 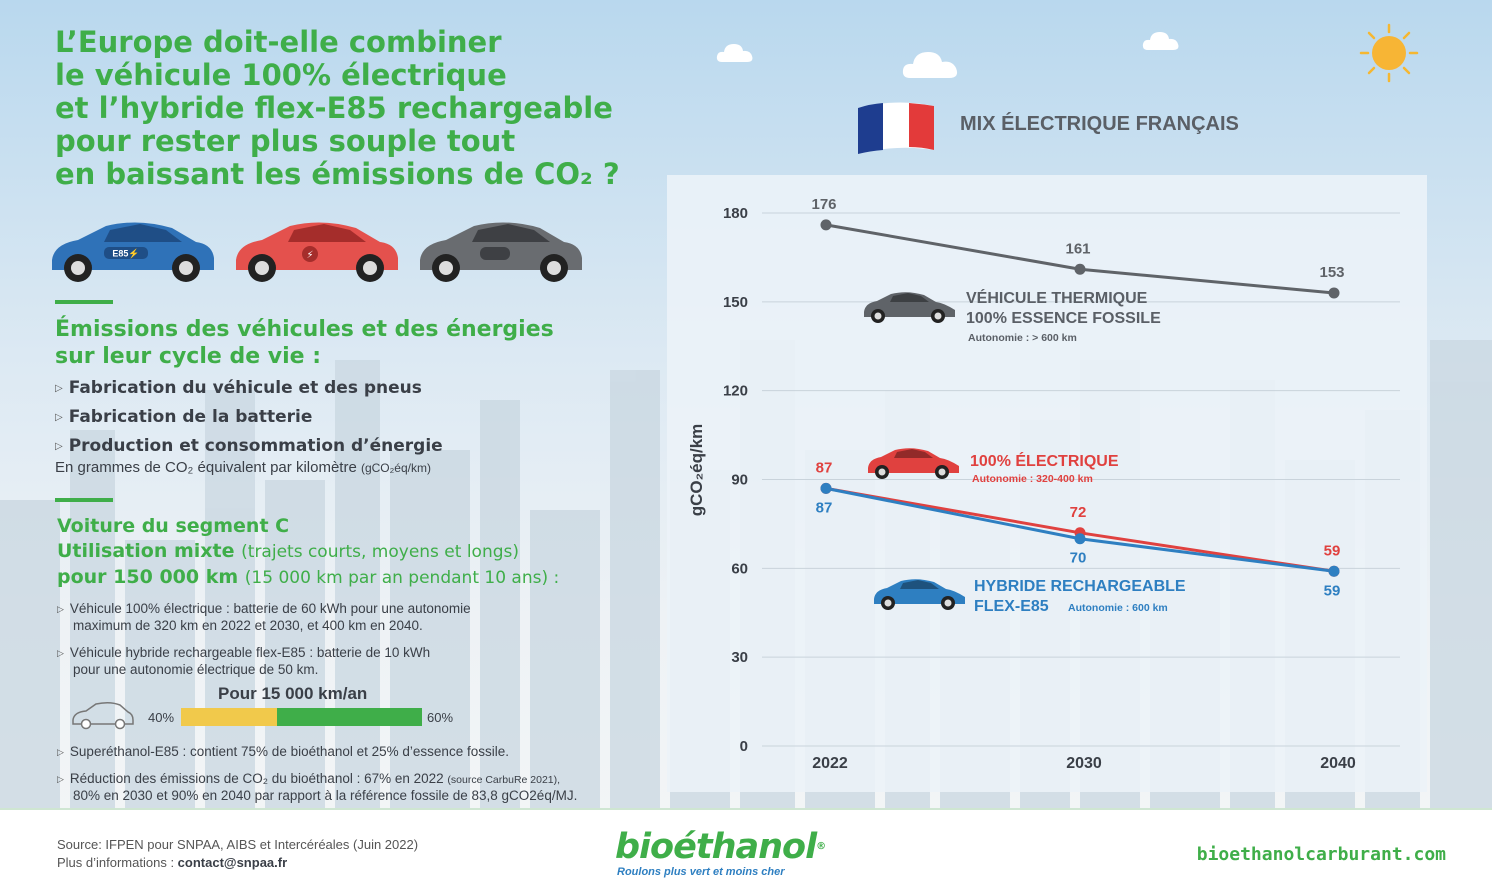 What do you see at coordinates (280, 707) in the screenshot?
I see `usage-split-bar: Pour 15 000 km/an 40% 60%` at bounding box center [280, 707].